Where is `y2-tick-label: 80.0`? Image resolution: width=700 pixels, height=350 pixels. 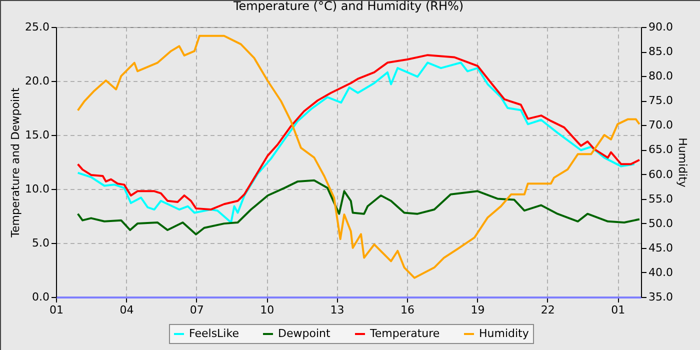 y2-tick-label: 80.0 is located at coordinates (660, 76).